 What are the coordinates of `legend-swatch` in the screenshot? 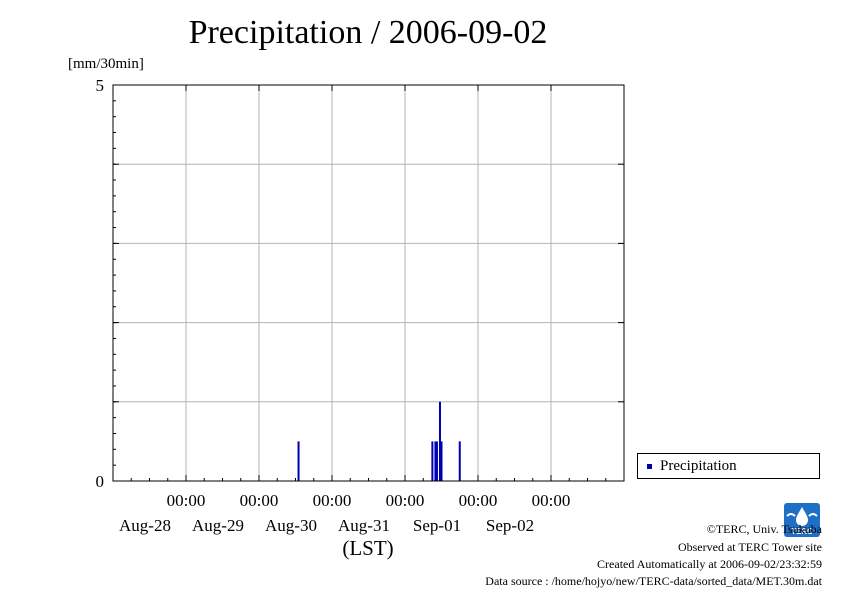 It's located at (649, 466).